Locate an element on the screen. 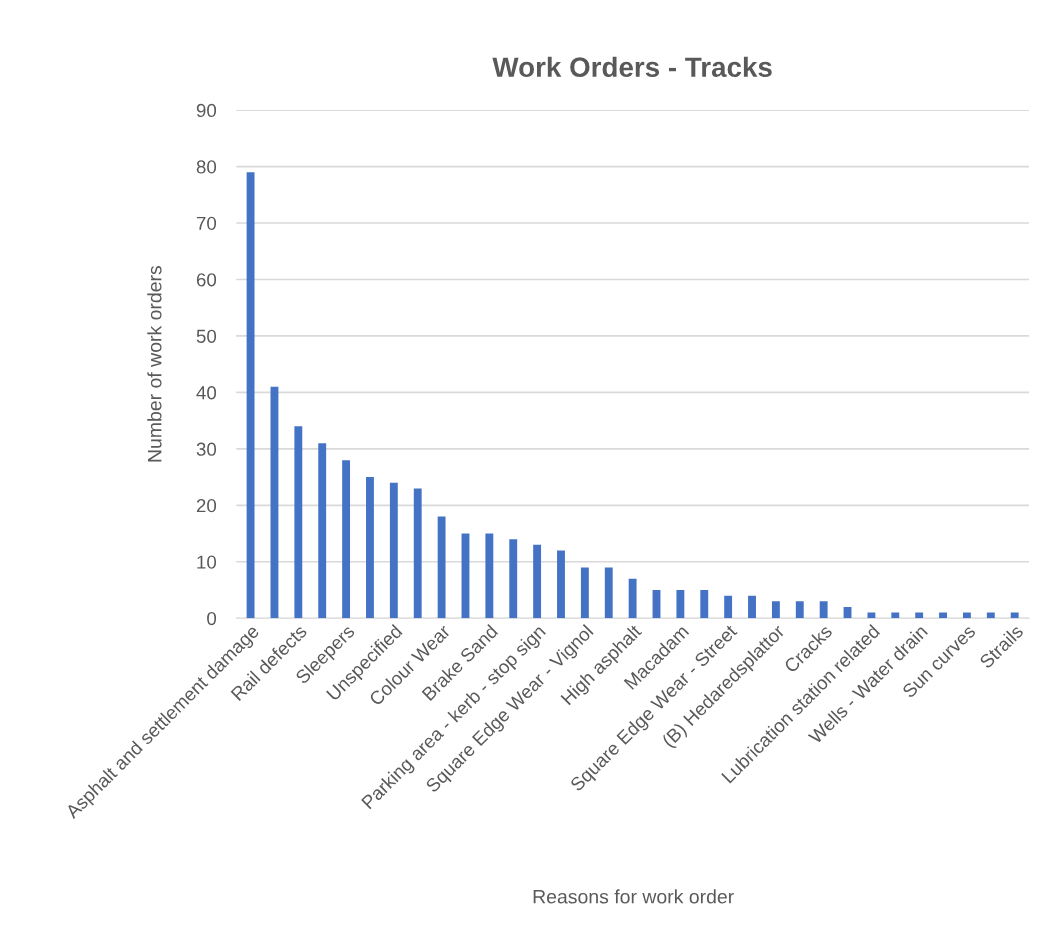 The height and width of the screenshot is (941, 1050). chart-title: Work Orders - Tracks is located at coordinates (632, 67).